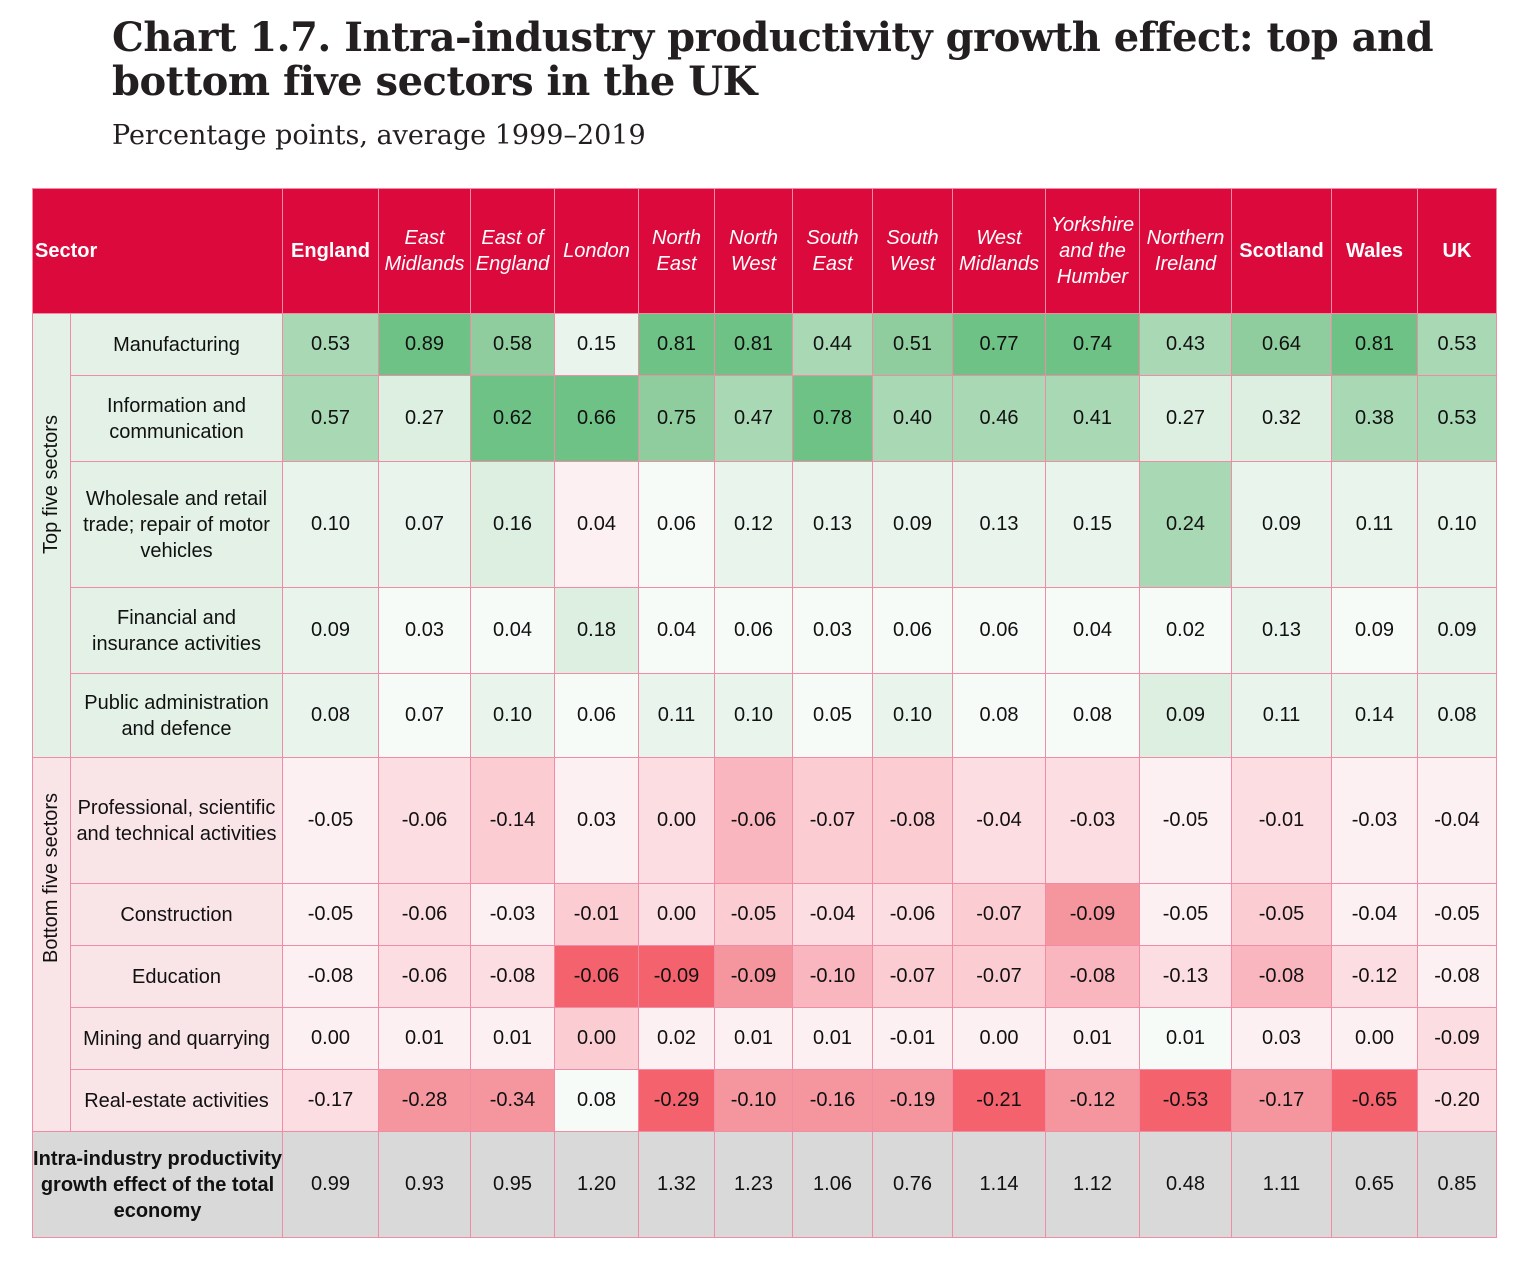  Describe the element at coordinates (753, 1184) in the screenshot. I see `total-value-cell: 1.23` at that location.